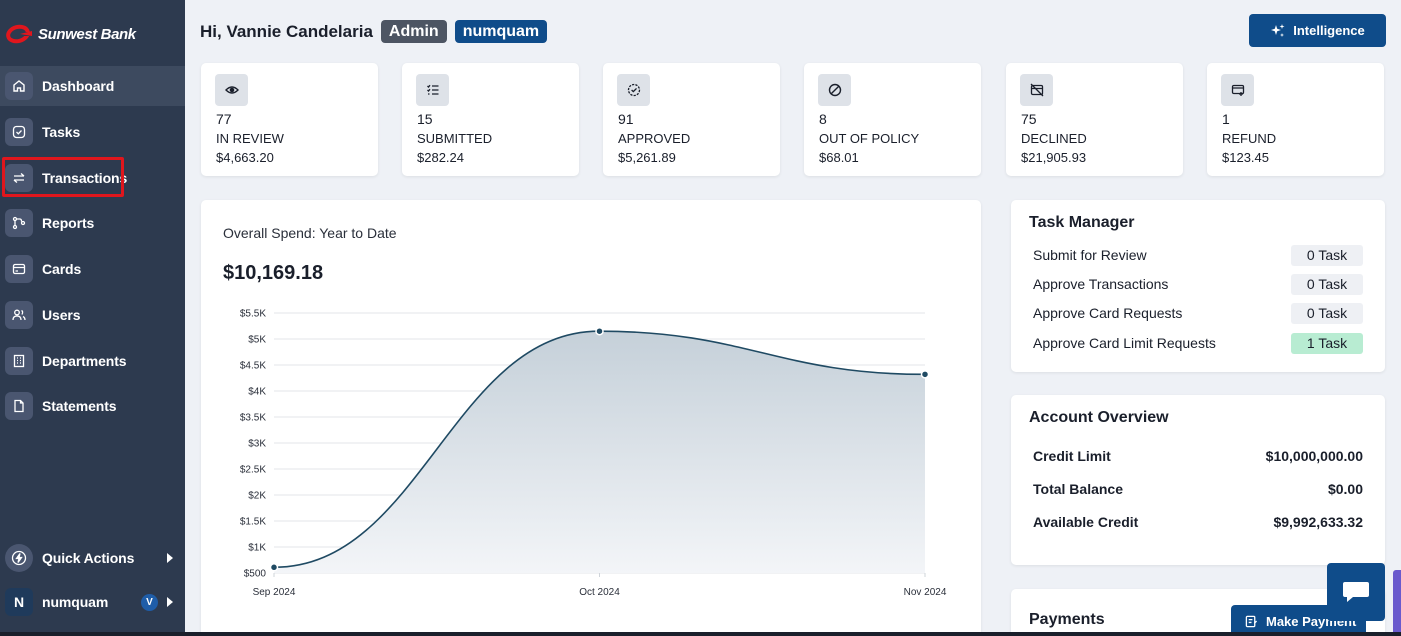 The height and width of the screenshot is (636, 1401). What do you see at coordinates (1036, 90) in the screenshot?
I see `declined-card-icon` at bounding box center [1036, 90].